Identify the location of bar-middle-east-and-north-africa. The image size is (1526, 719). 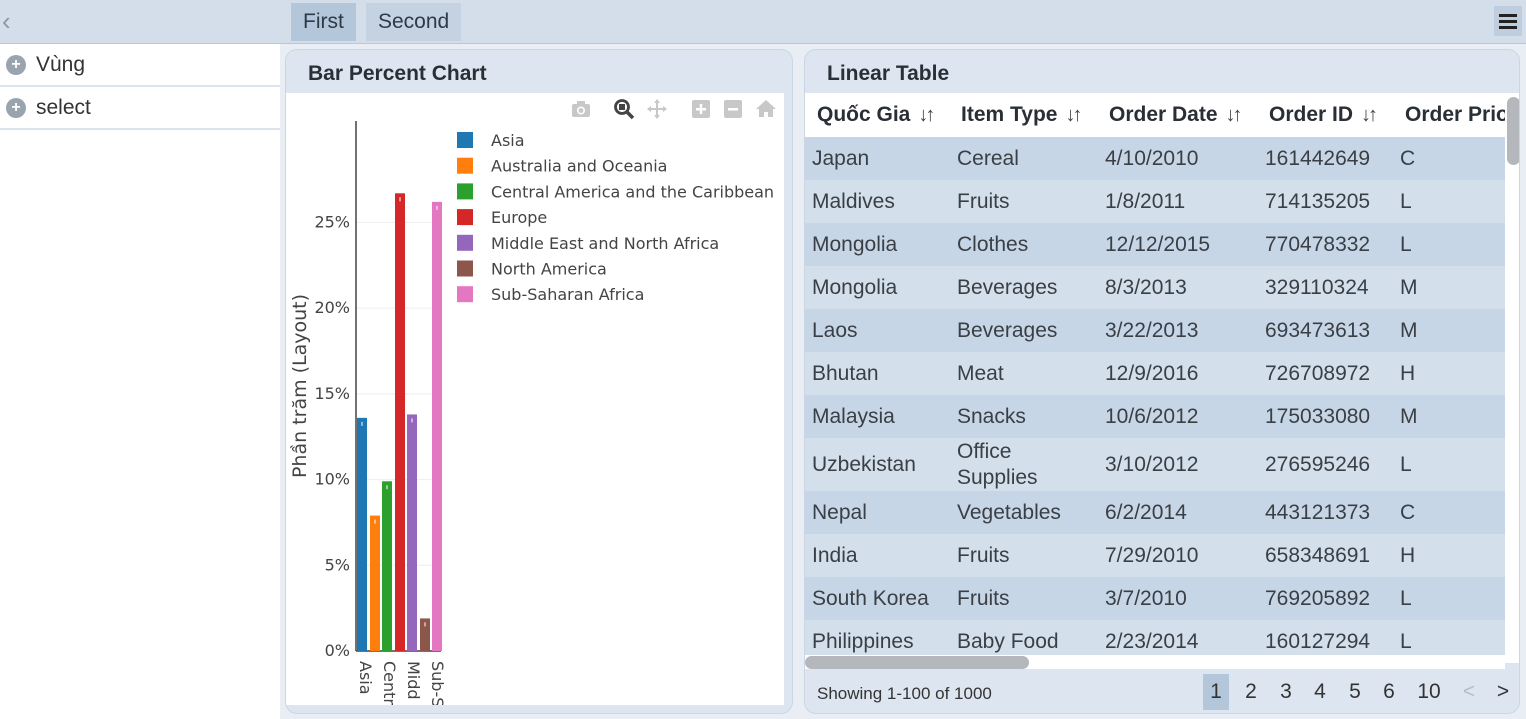
(412, 532).